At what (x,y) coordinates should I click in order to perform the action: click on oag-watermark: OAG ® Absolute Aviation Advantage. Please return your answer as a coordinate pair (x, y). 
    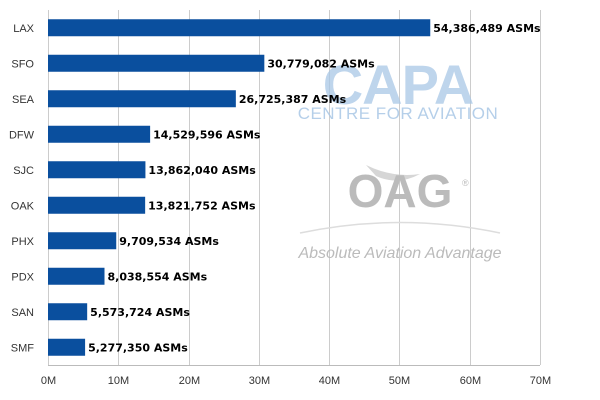
    Looking at the image, I should click on (399, 213).